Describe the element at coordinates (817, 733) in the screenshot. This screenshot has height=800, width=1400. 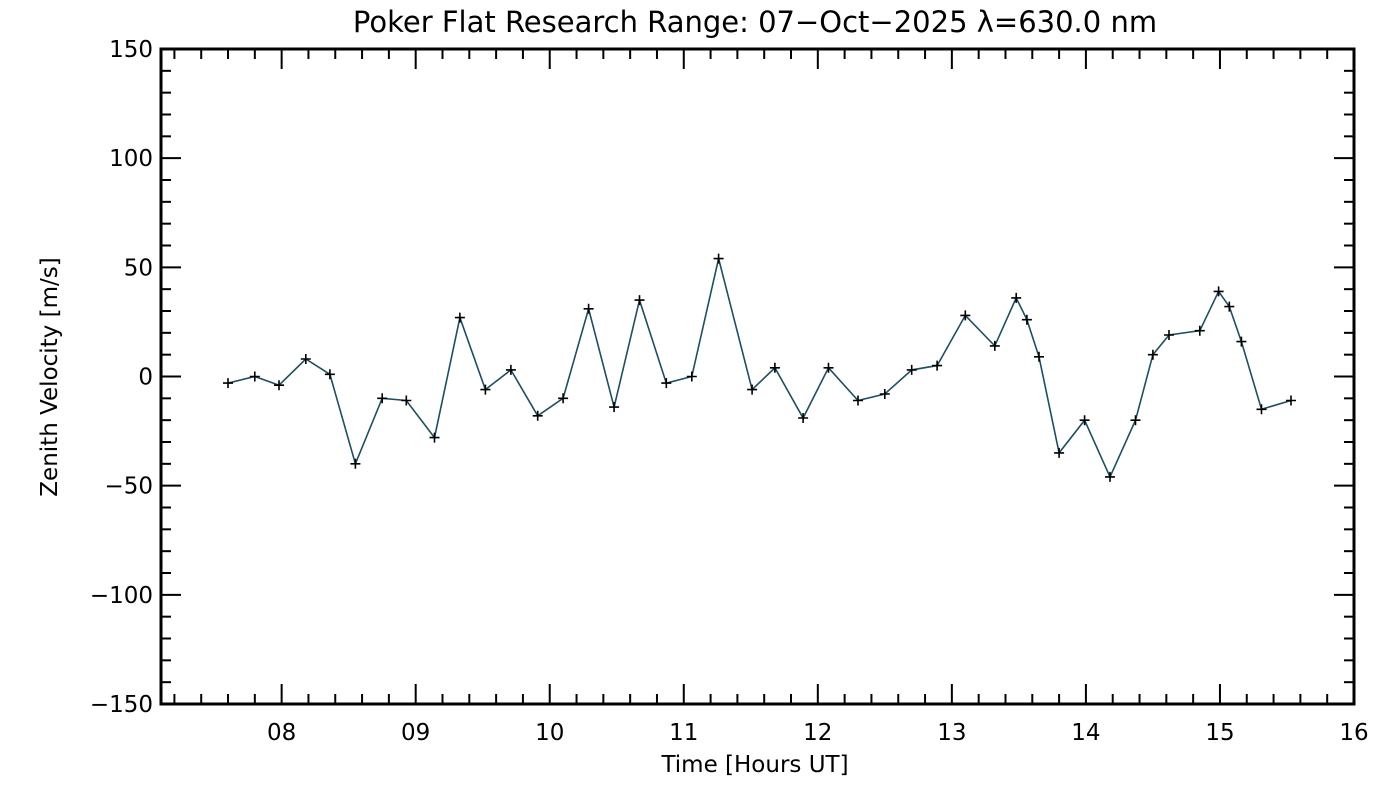
I see `x-tick-label: 12` at that location.